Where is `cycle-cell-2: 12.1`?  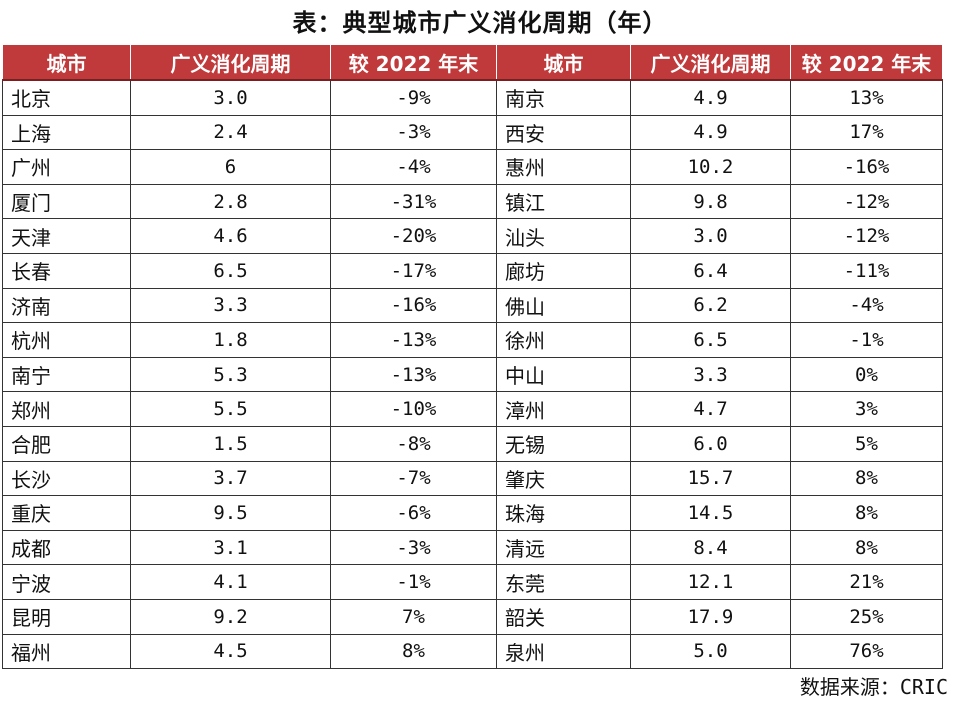
cycle-cell-2: 12.1 is located at coordinates (710, 582).